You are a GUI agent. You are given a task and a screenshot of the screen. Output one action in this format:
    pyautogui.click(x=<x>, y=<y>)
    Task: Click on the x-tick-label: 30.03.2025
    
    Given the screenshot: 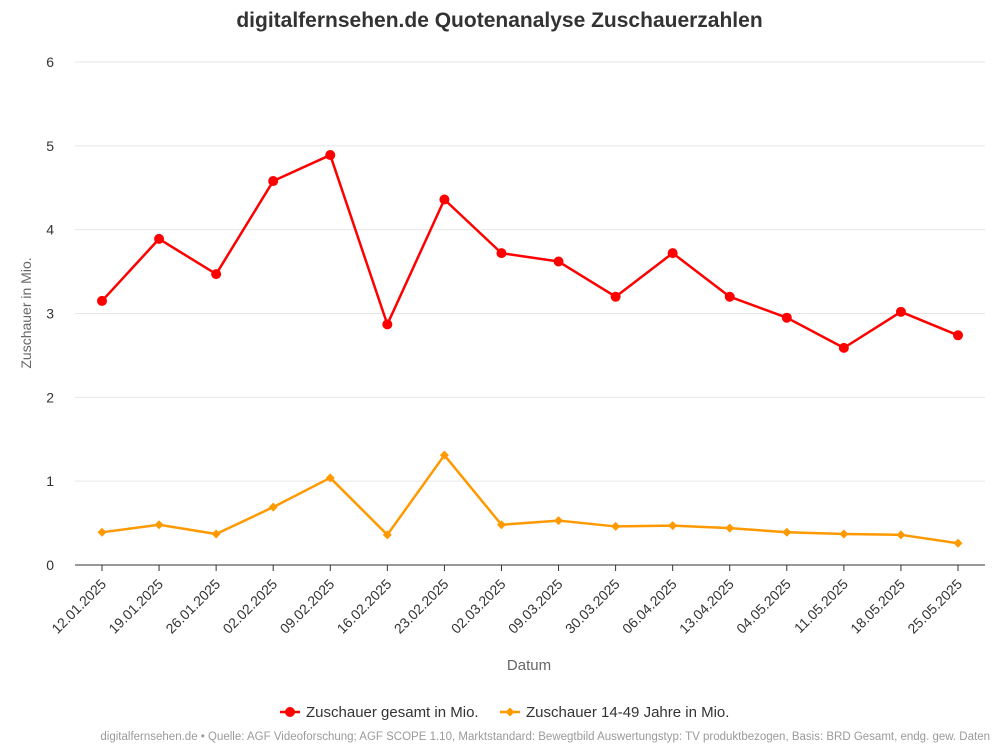 What is the action you would take?
    pyautogui.click(x=592, y=606)
    